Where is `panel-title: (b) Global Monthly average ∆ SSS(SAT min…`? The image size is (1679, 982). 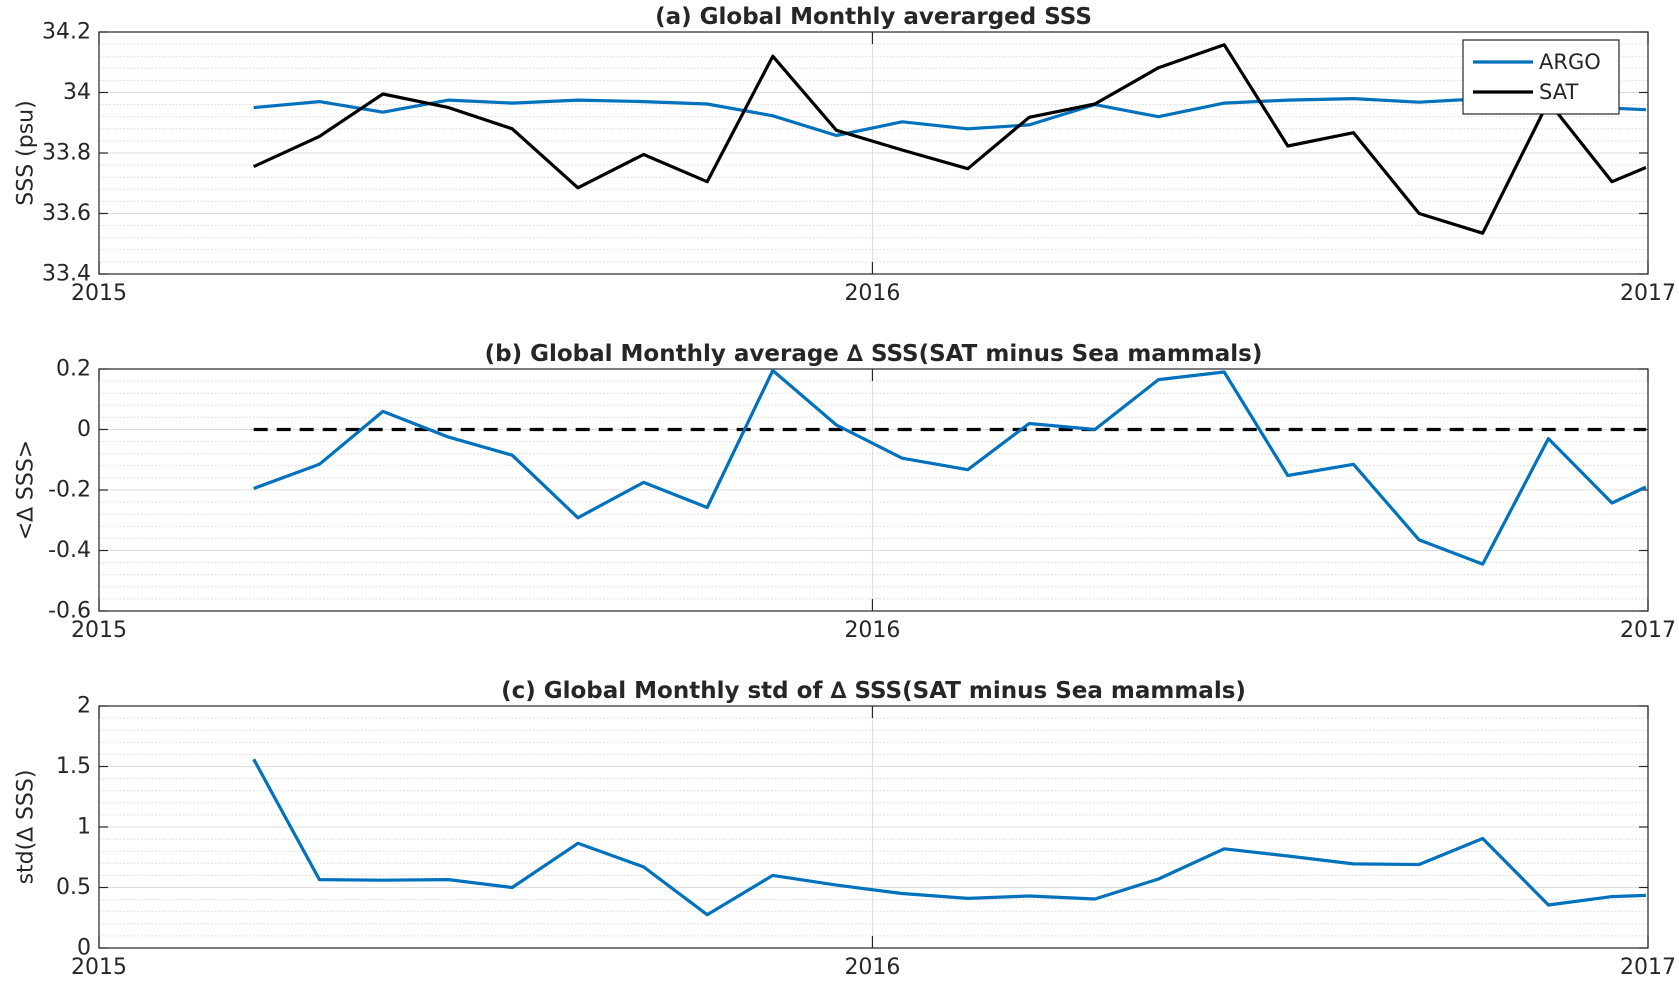 panel-title: (b) Global Monthly average ∆ SSS(SAT min… is located at coordinates (874, 354).